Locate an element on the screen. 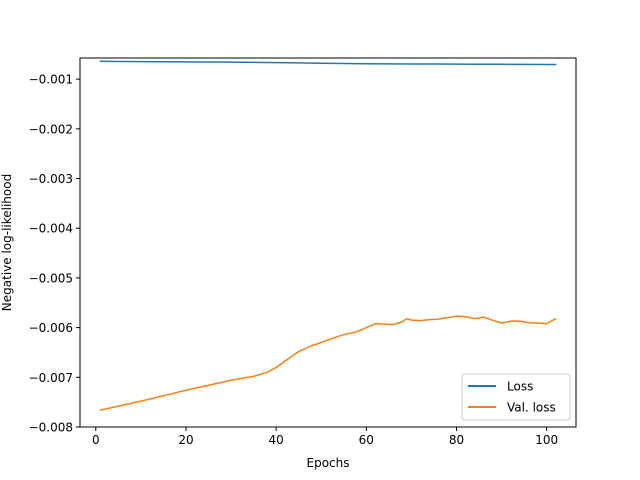 The height and width of the screenshot is (480, 640). y-axis-label: Negative log-likelihood is located at coordinates (7, 242).